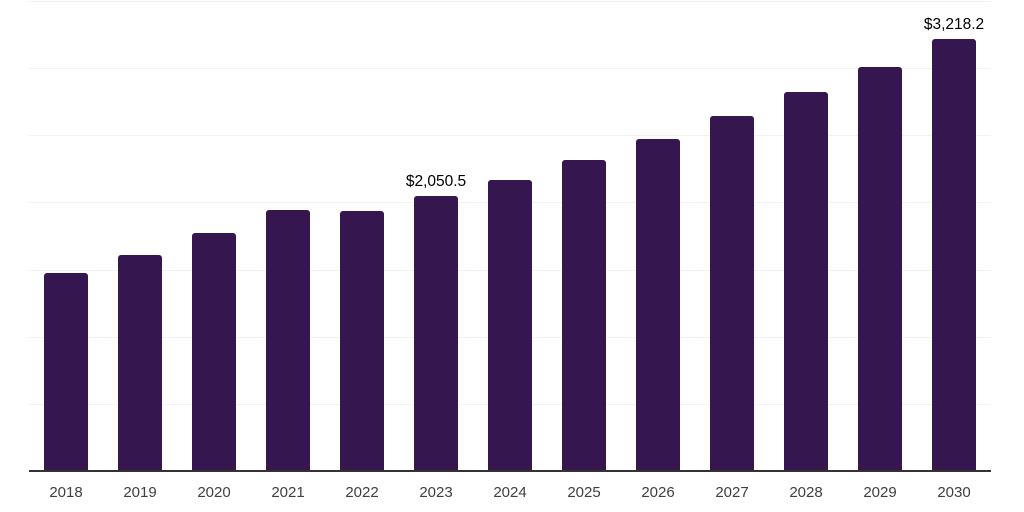  Describe the element at coordinates (954, 492) in the screenshot. I see `x-tick-2030: 2030` at that location.